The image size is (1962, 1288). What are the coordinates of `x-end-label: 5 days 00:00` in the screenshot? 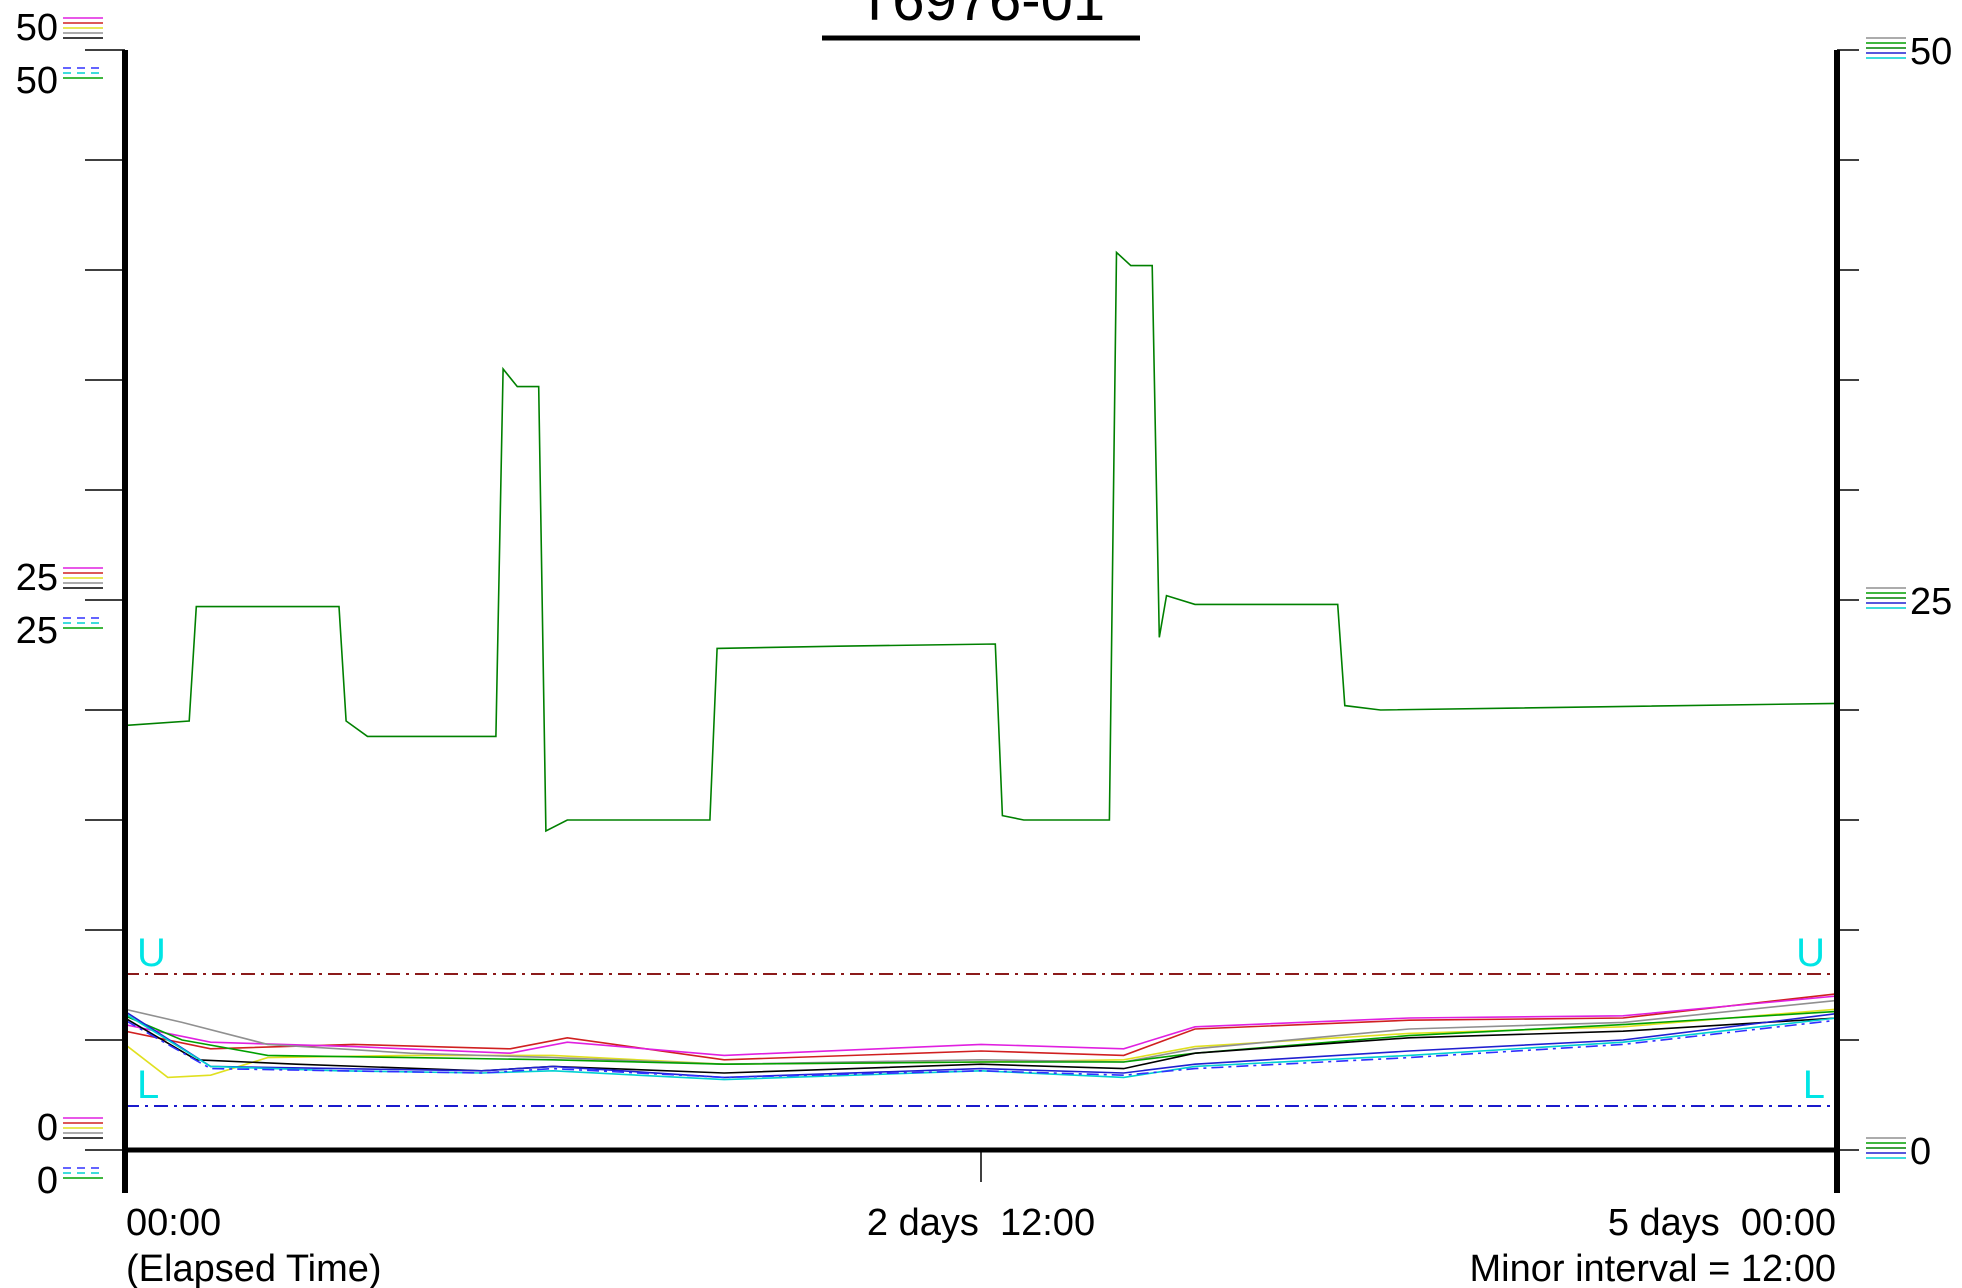 It's located at (1722, 1223).